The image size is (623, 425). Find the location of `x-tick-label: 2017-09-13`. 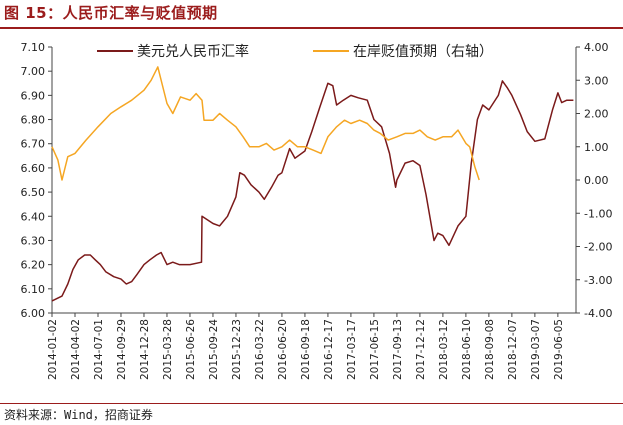

x-tick-label: 2017-09-13 is located at coordinates (398, 349).